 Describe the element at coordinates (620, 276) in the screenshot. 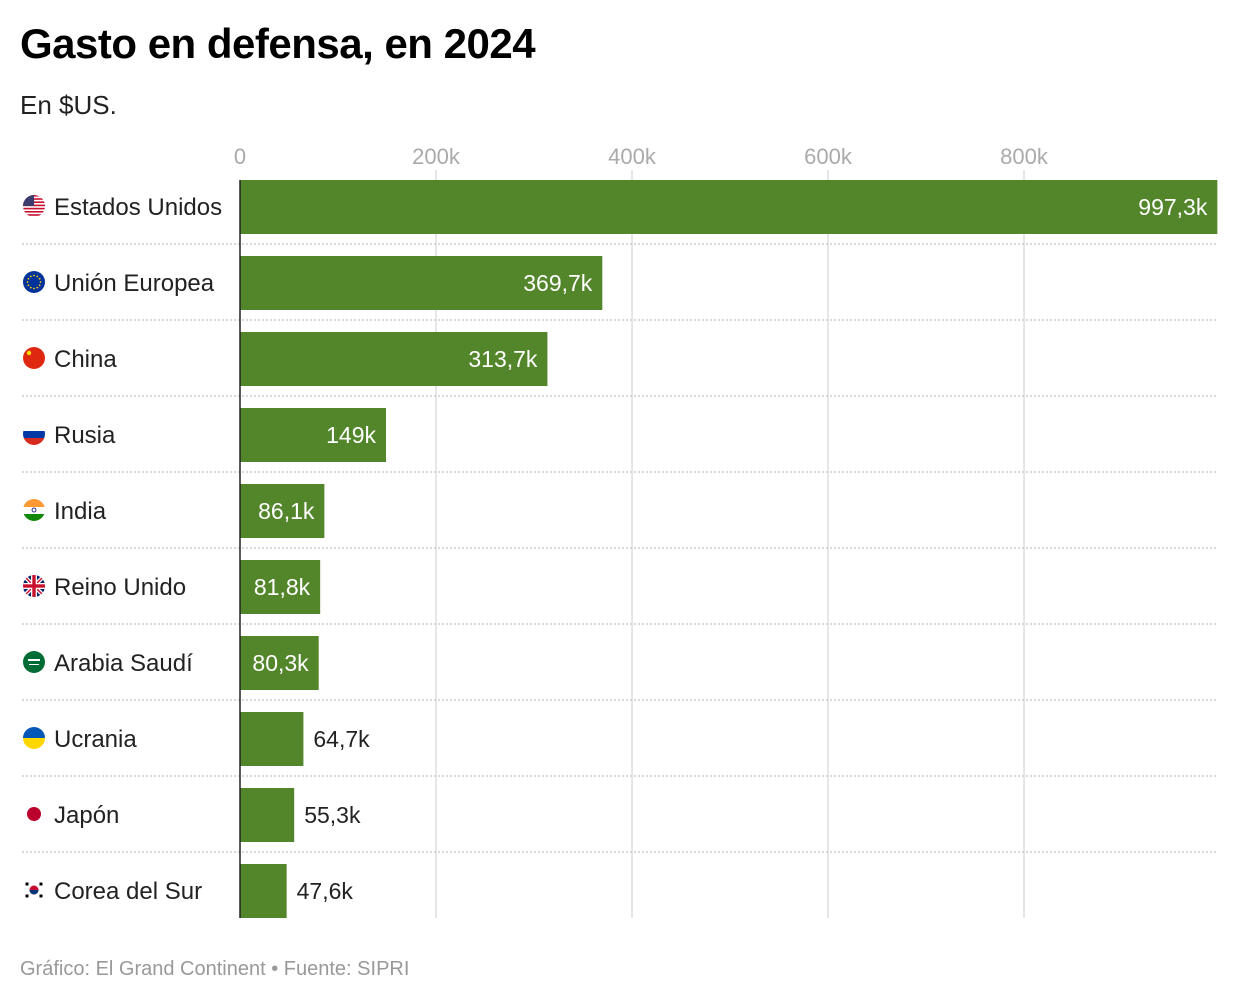

I see `bar-row: Unión Europea 369,7k` at that location.